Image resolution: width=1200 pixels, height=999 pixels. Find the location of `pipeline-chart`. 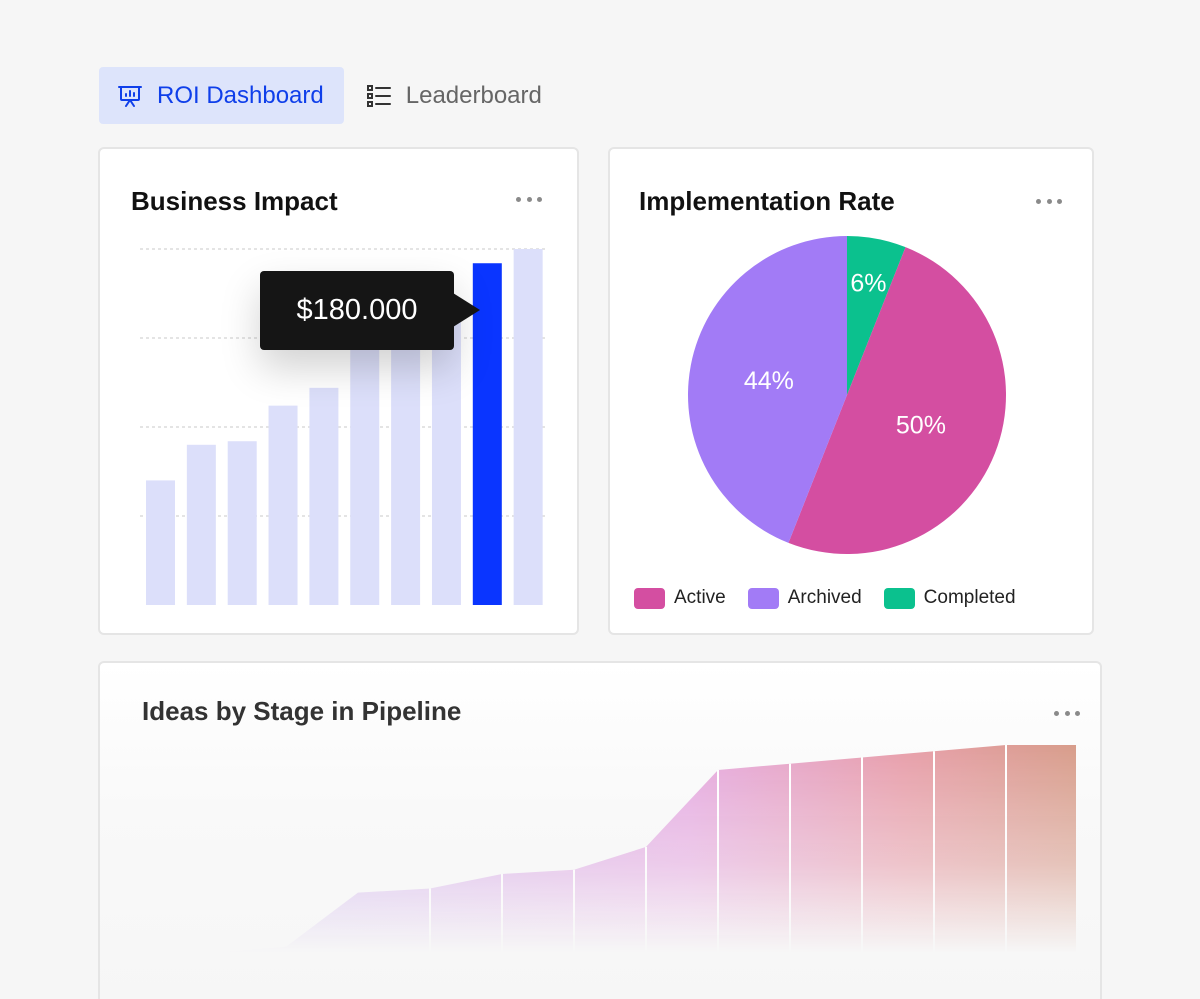

pipeline-chart is located at coordinates (645, 849).